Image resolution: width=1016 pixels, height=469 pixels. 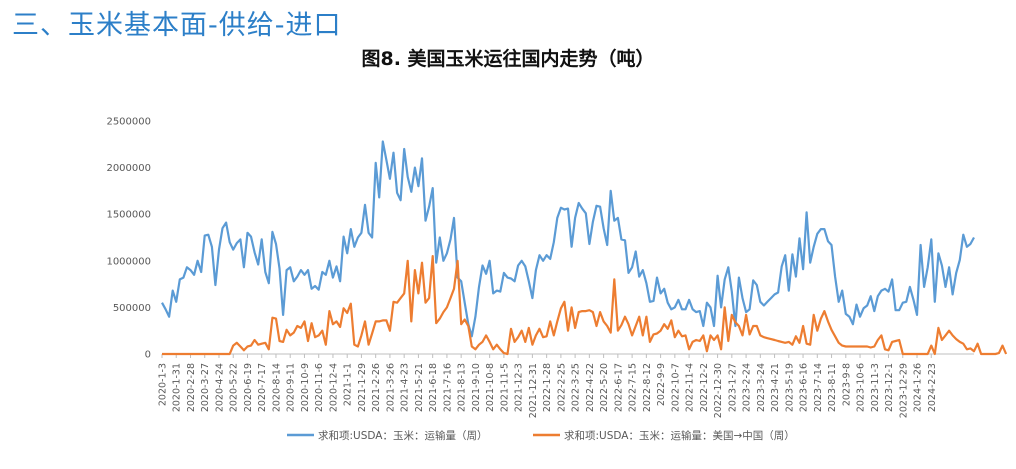 I want to click on x-tick-label: 2021-11-5, so click(x=504, y=387).